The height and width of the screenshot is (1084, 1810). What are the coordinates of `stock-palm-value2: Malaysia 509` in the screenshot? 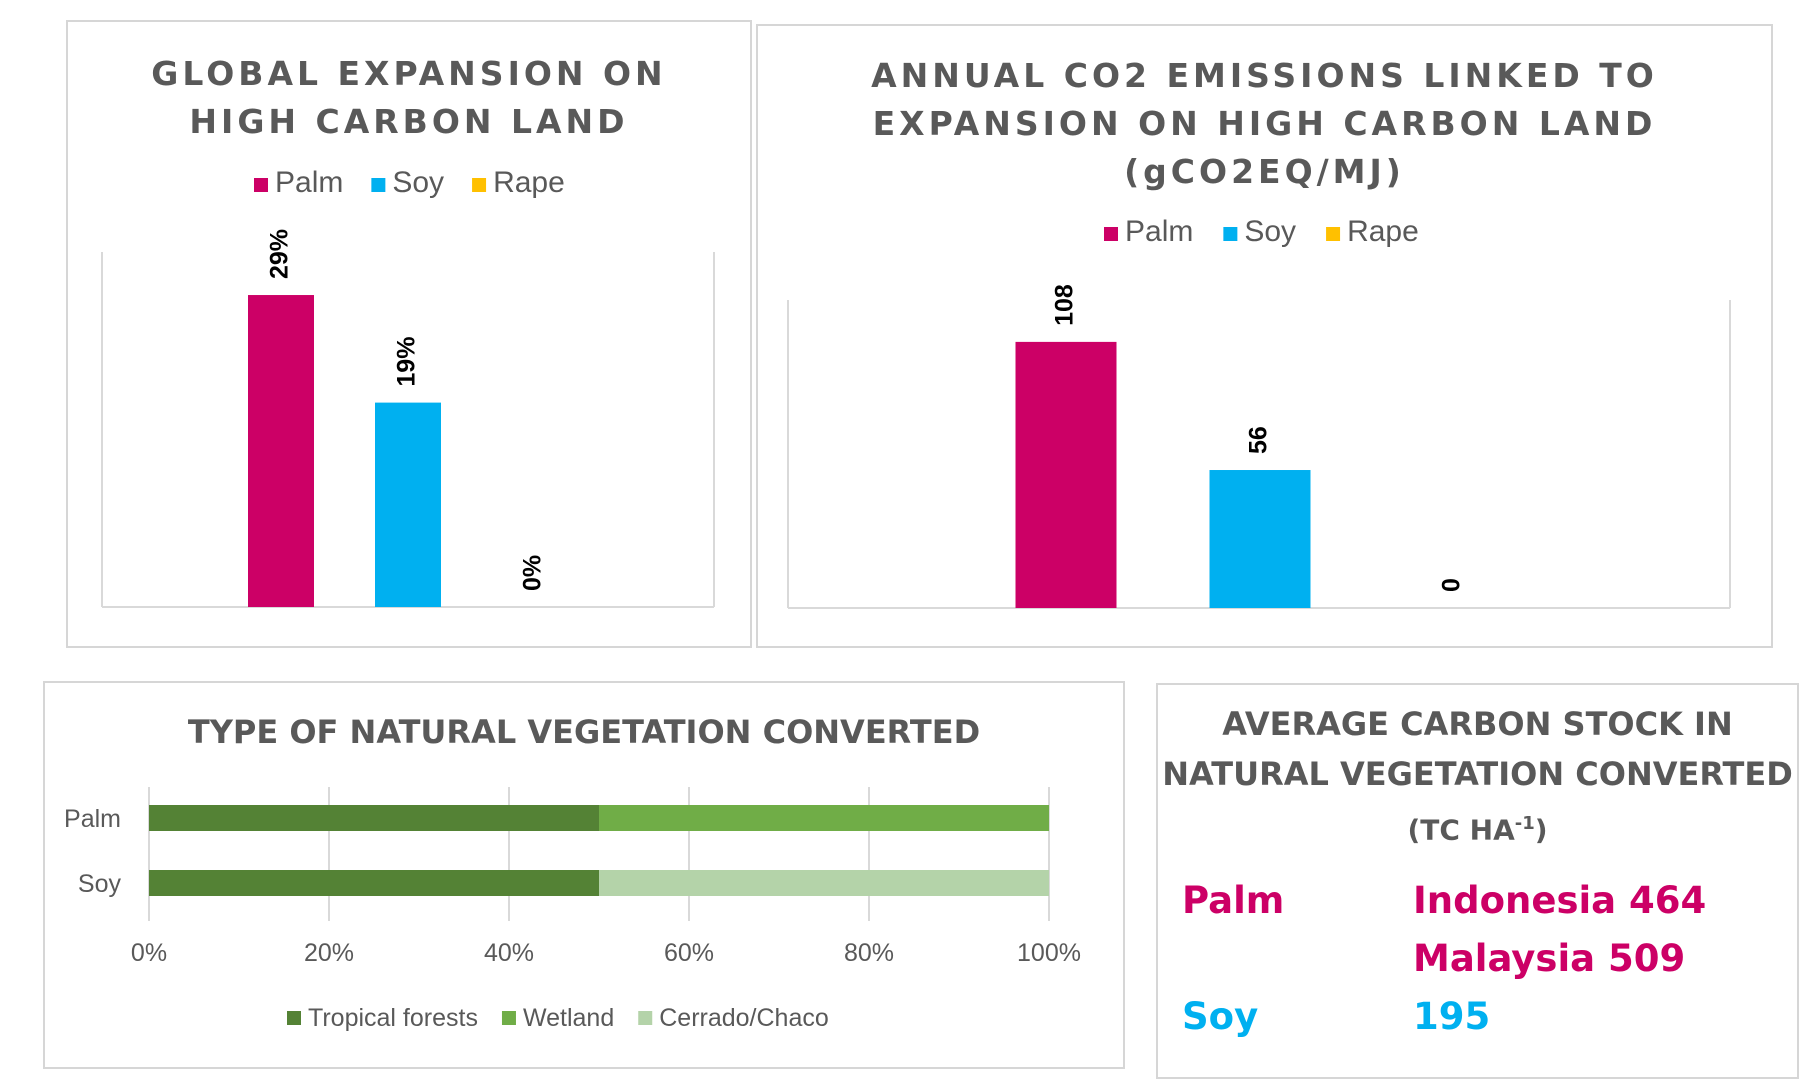 It's located at (1549, 958).